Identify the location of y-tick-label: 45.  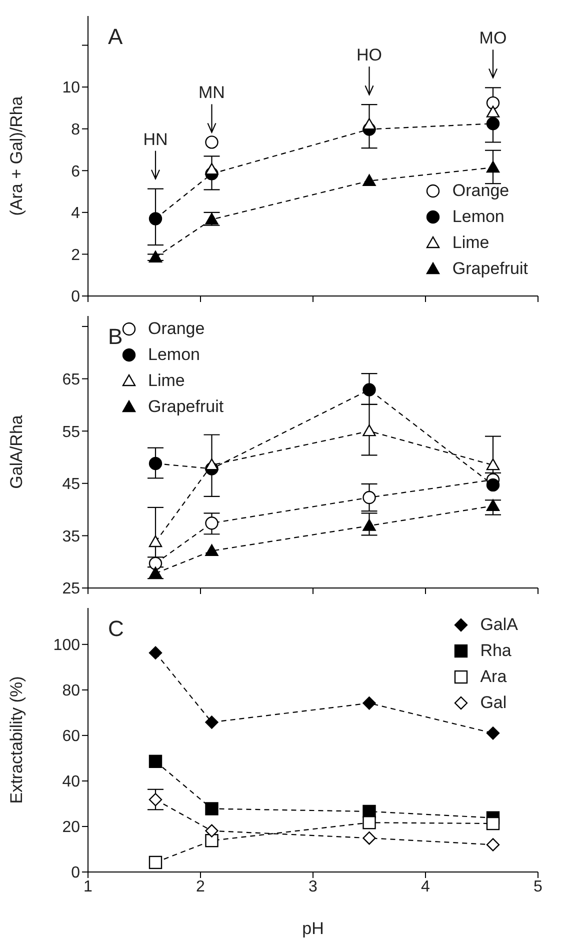
(71, 485).